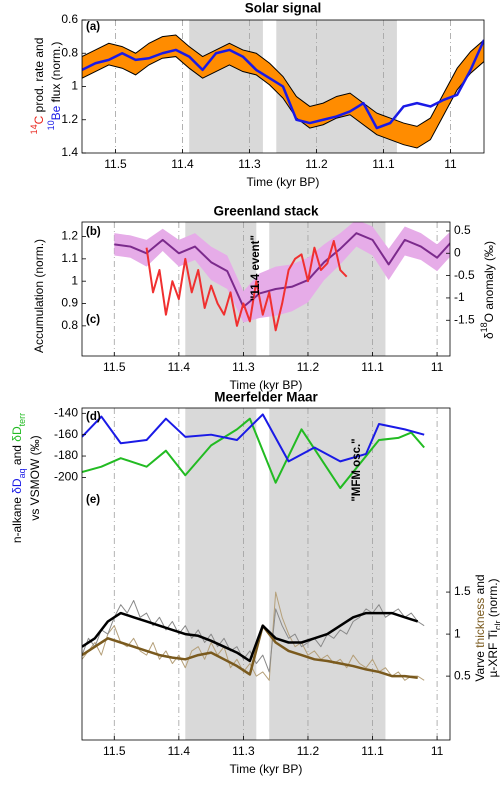 This screenshot has height=788, width=500. What do you see at coordinates (457, 633) in the screenshot?
I see `y2-tick-label: 1` at bounding box center [457, 633].